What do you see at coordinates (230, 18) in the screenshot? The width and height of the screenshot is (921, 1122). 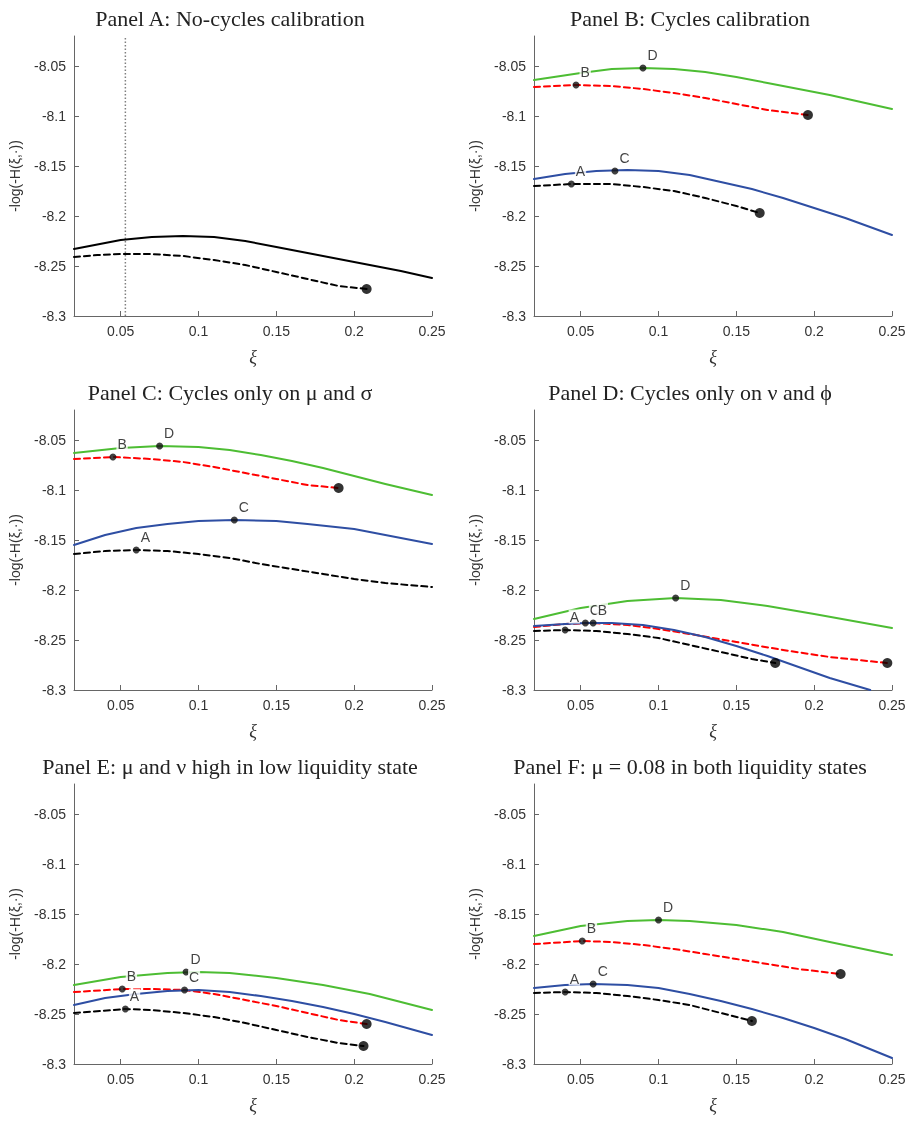 I see `chart-title: Panel A: No-cycles calibration` at bounding box center [230, 18].